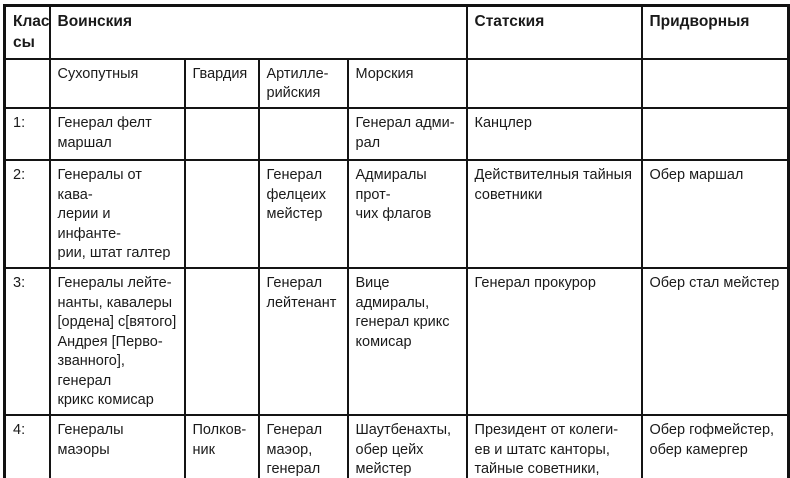  What do you see at coordinates (27, 342) in the screenshot?
I see `cell-class-number: 3:` at bounding box center [27, 342].